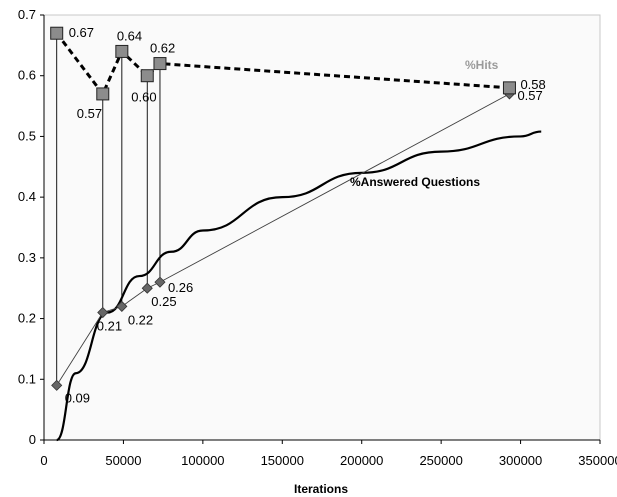 This screenshot has height=497, width=617. What do you see at coordinates (361, 460) in the screenshot?
I see `x-tick-label: 200000` at bounding box center [361, 460].